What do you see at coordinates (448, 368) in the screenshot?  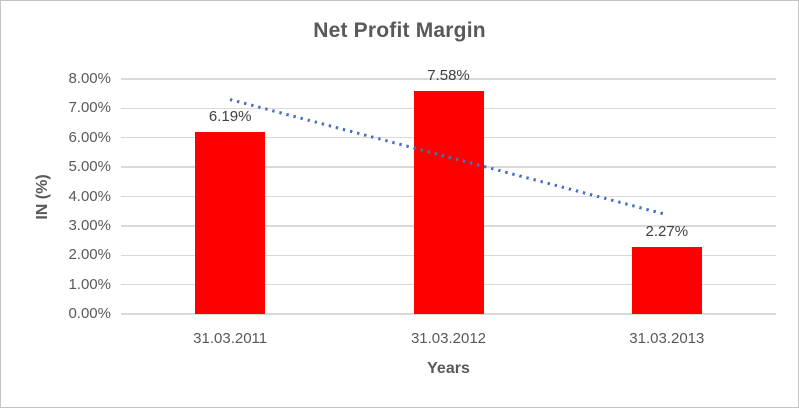 I see `x-axis-title: Years` at bounding box center [448, 368].